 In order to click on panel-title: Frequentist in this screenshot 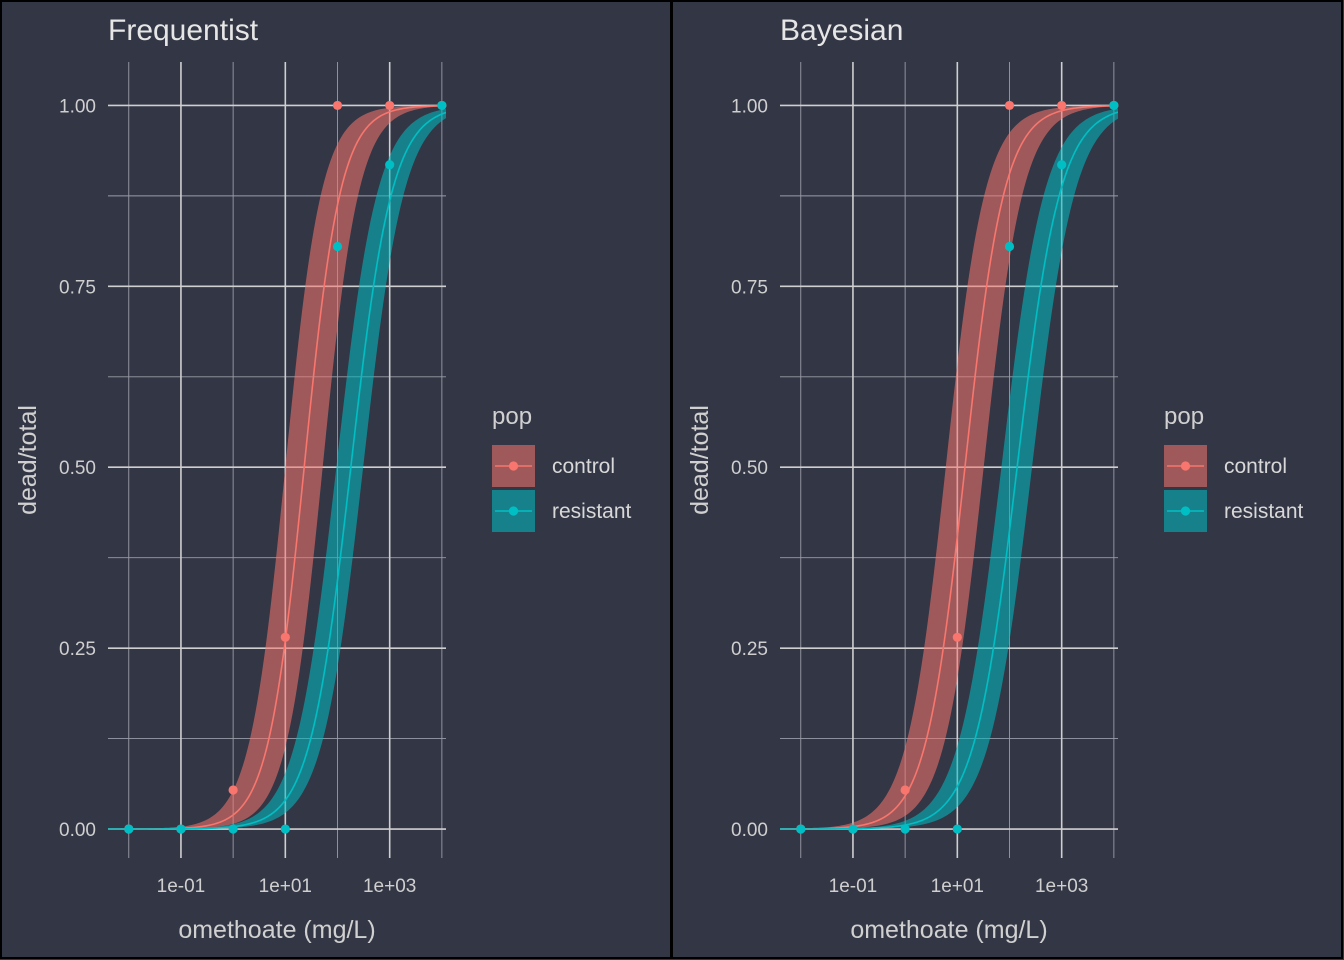, I will do `click(183, 30)`.